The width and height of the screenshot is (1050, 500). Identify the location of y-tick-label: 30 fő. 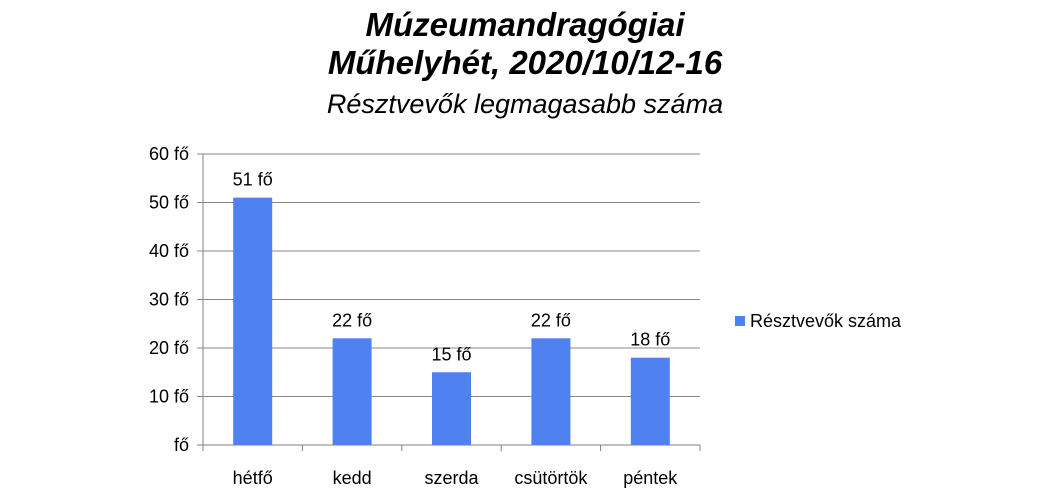
(169, 300).